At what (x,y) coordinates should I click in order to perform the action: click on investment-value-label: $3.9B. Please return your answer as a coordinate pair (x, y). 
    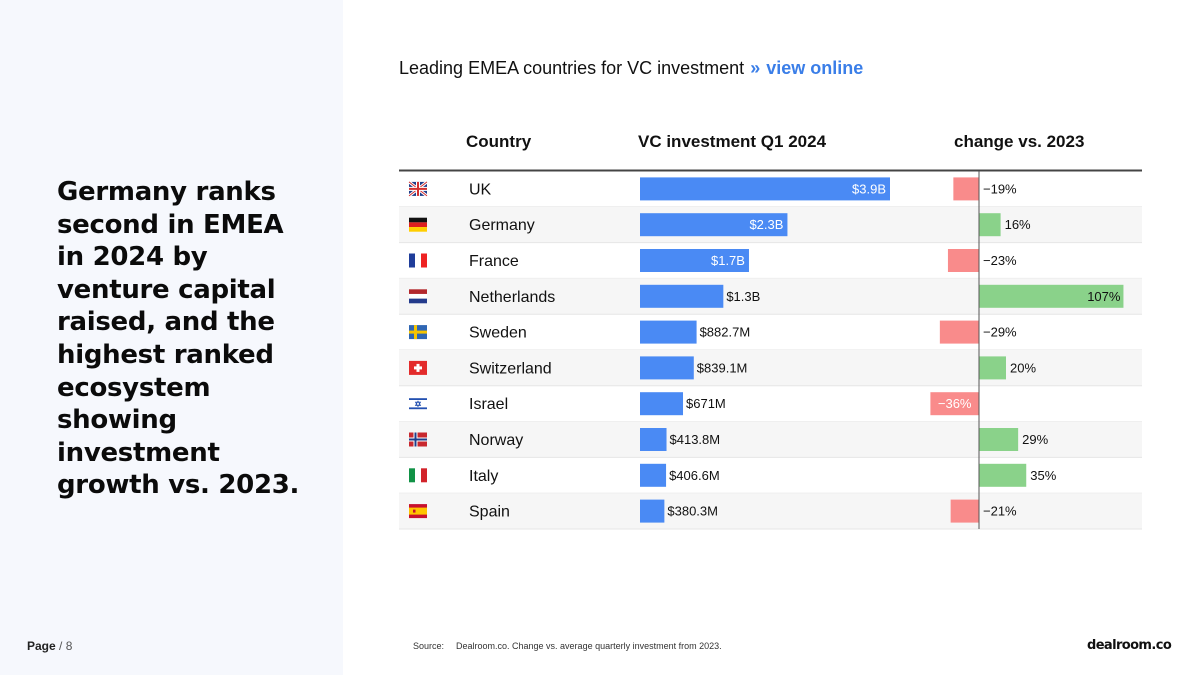
    Looking at the image, I should click on (869, 188).